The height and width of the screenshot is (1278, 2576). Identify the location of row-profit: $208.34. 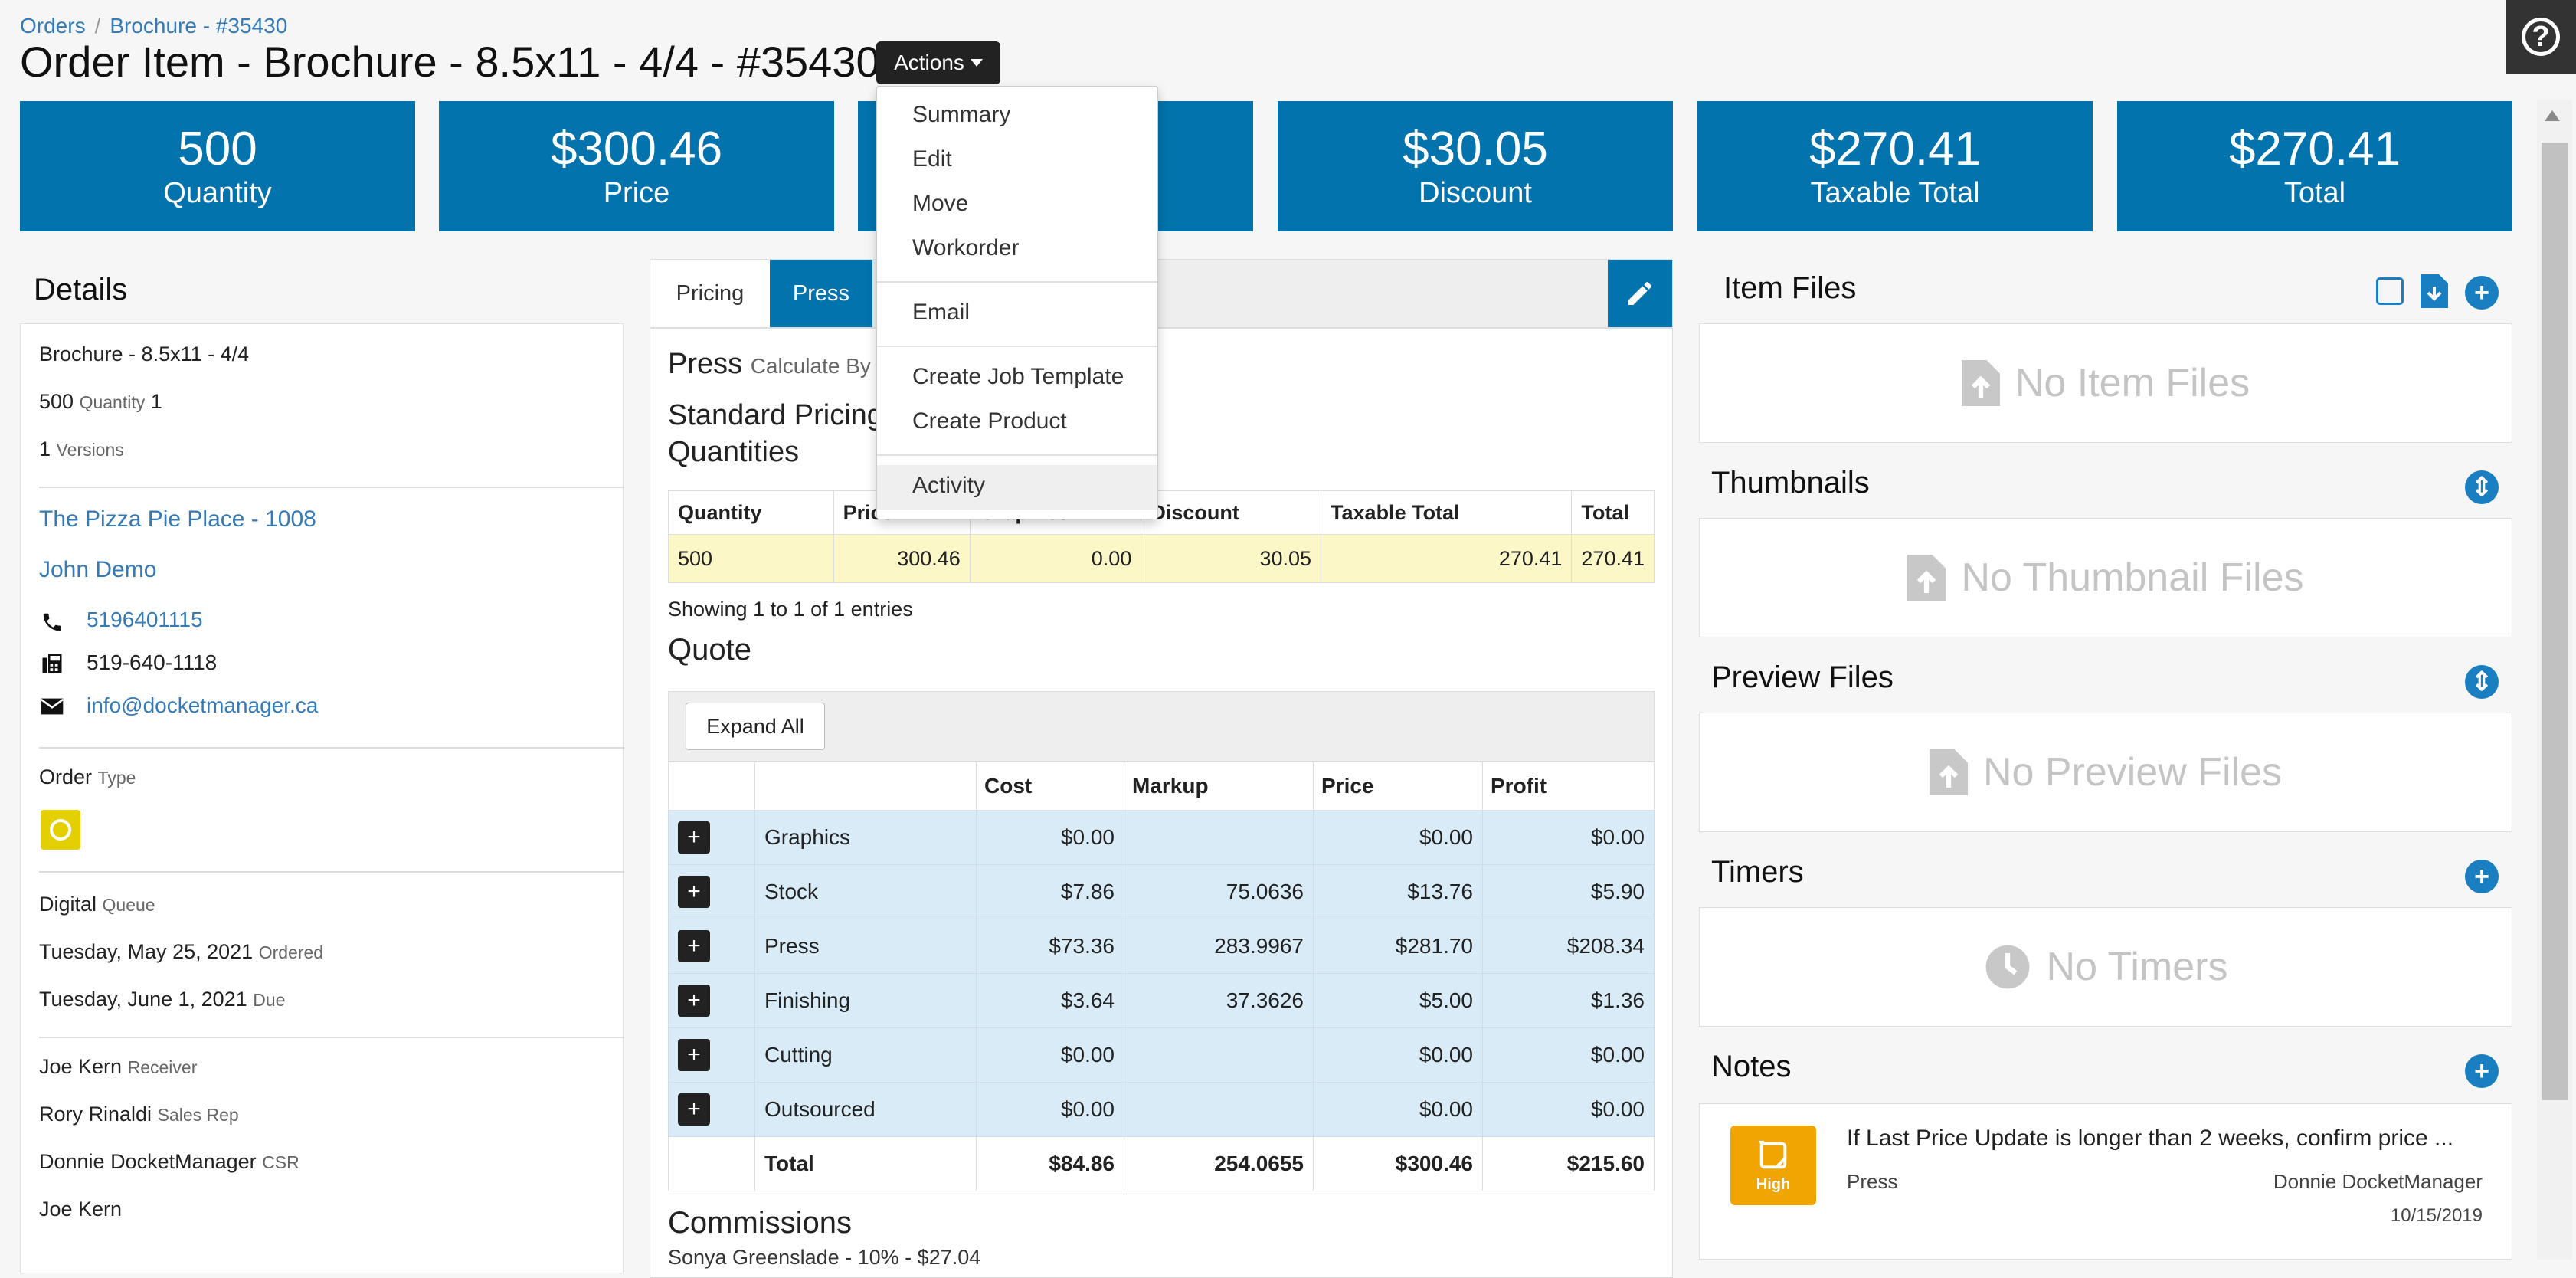
(1568, 946).